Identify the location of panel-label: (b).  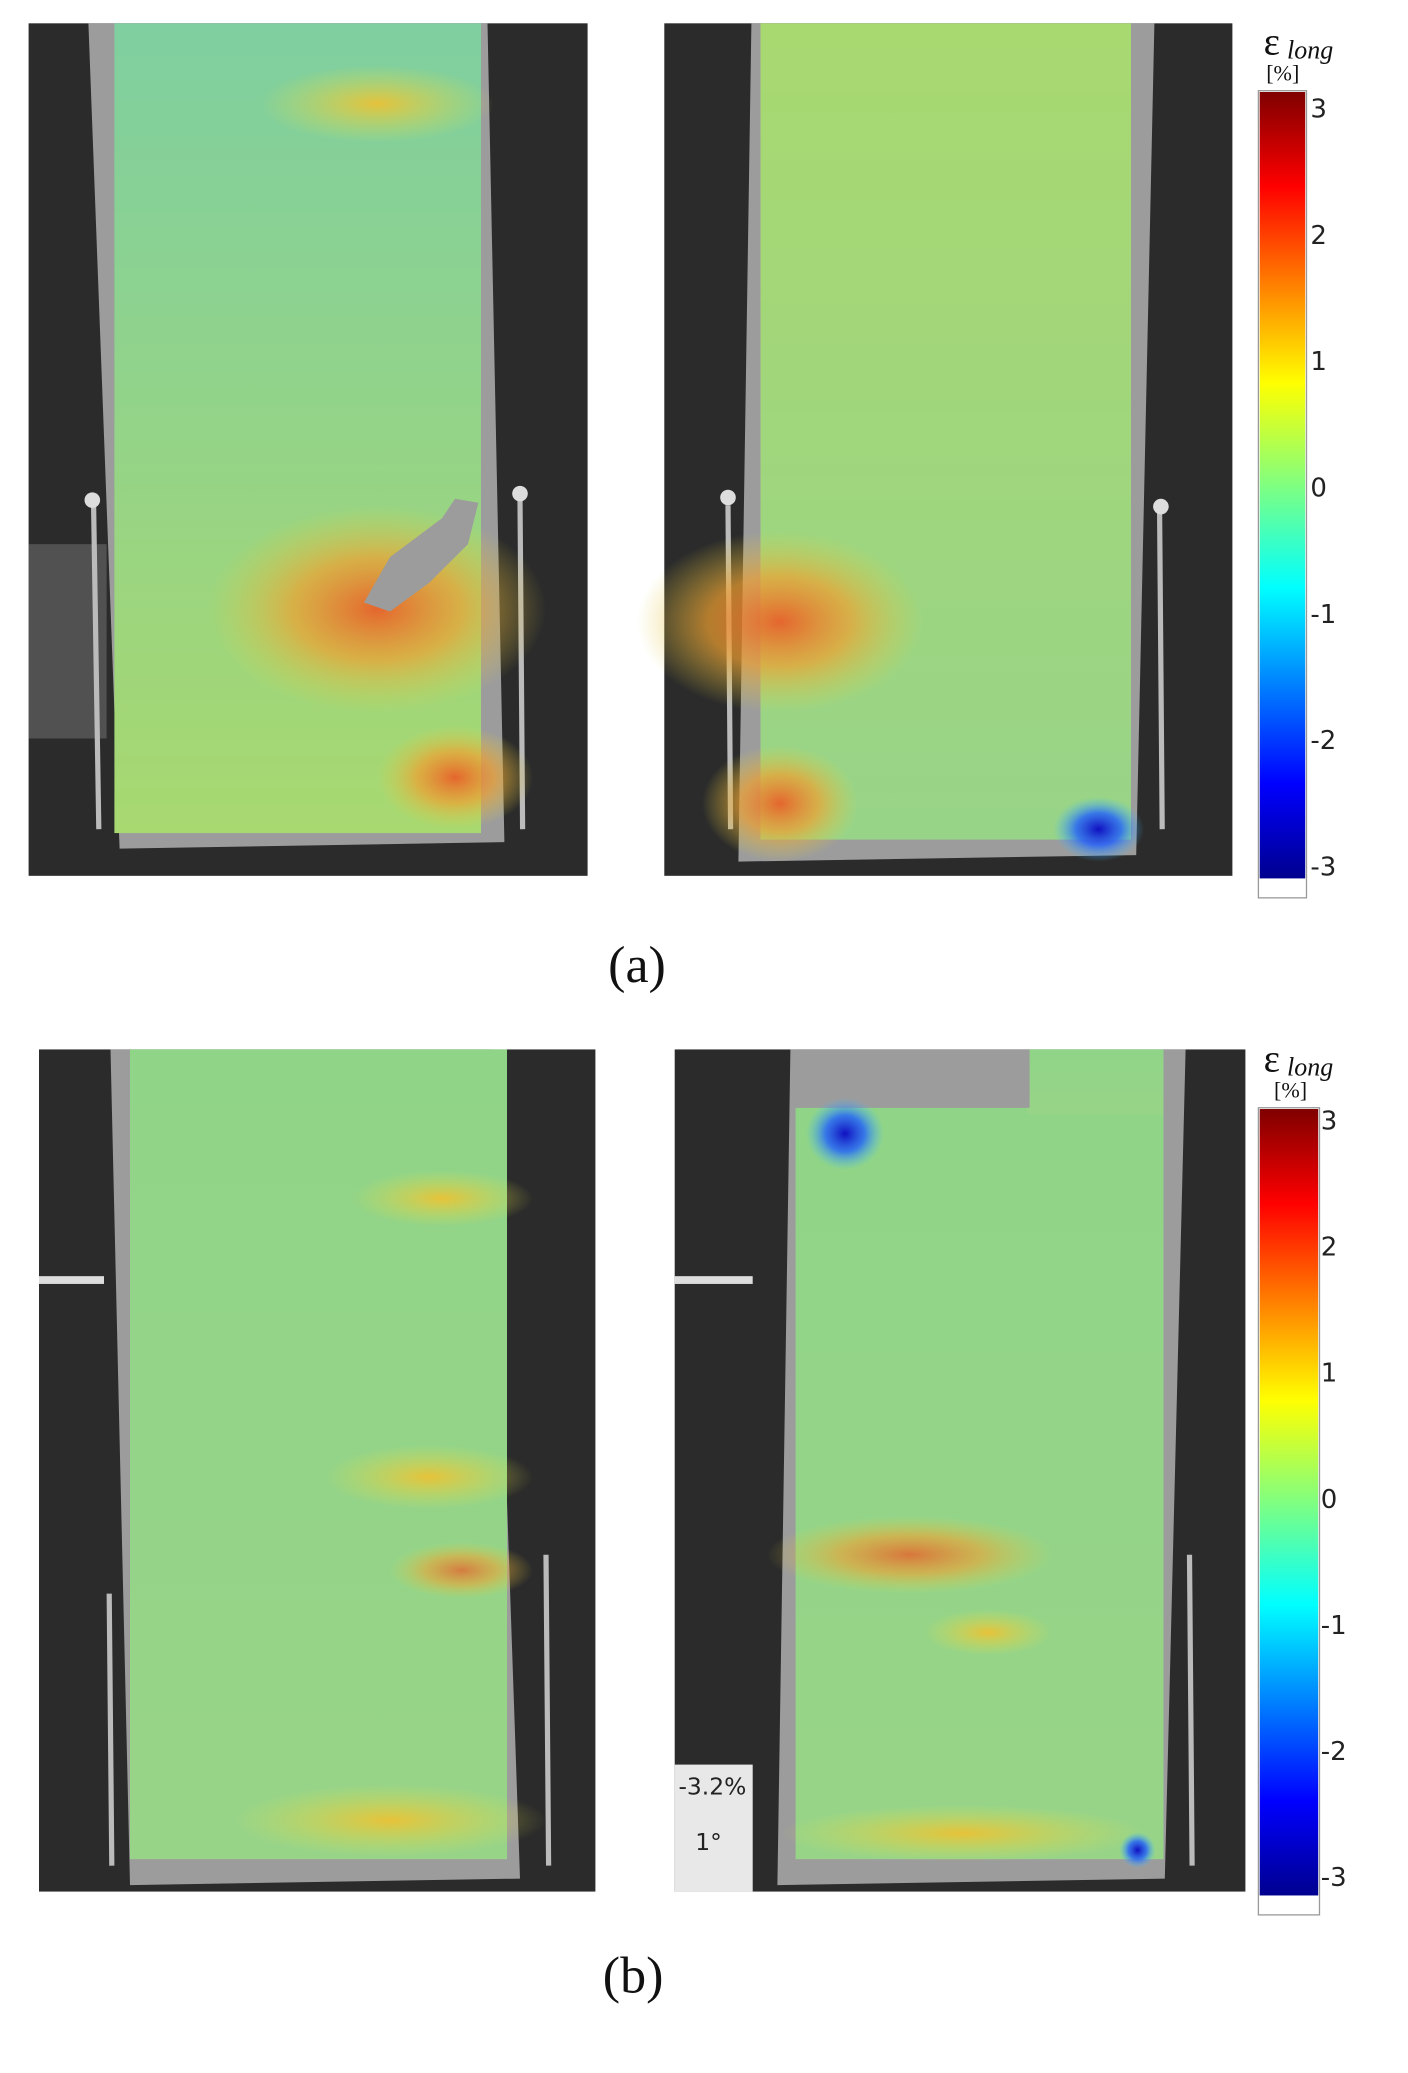
(633, 1976).